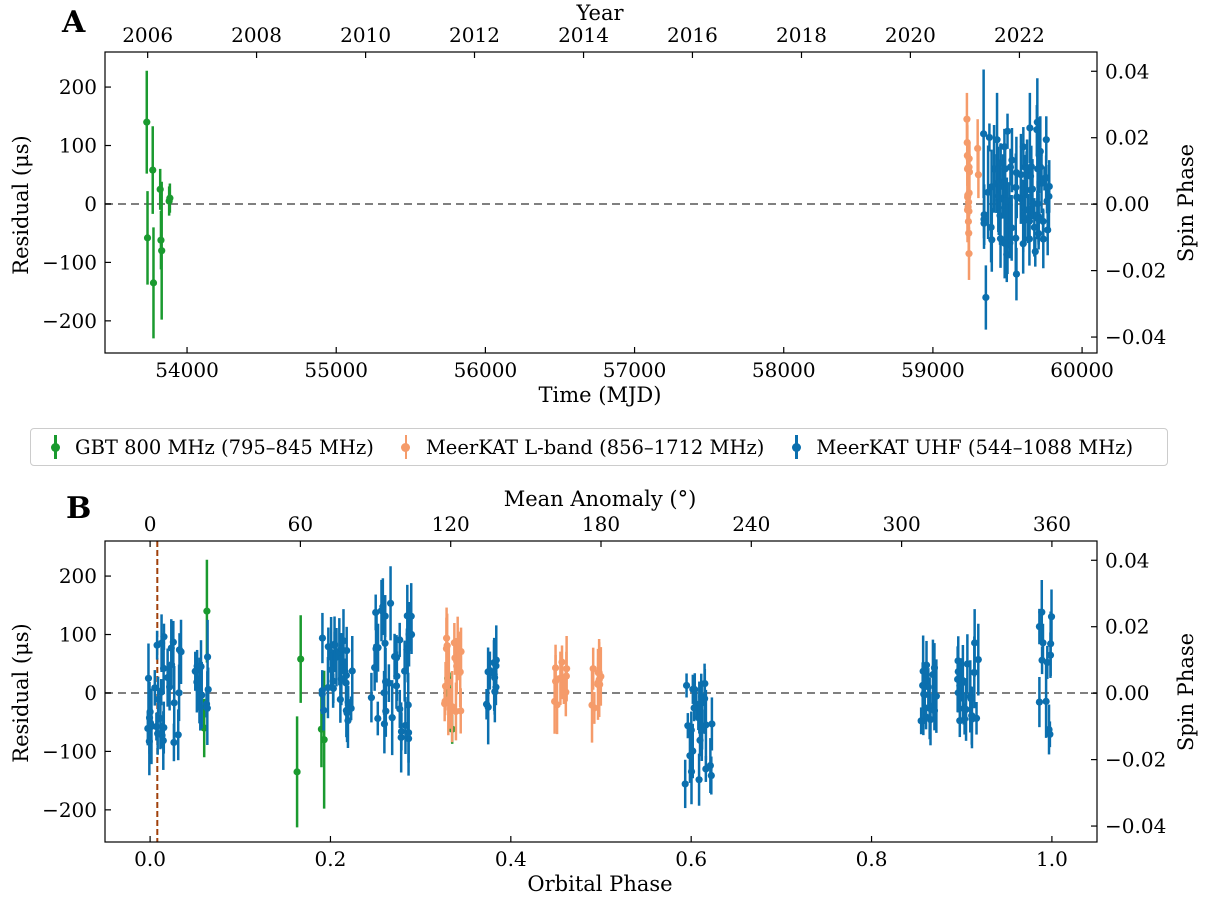  Describe the element at coordinates (1052, 524) in the screenshot. I see `panel-b-x2-tick-label: 360` at that location.